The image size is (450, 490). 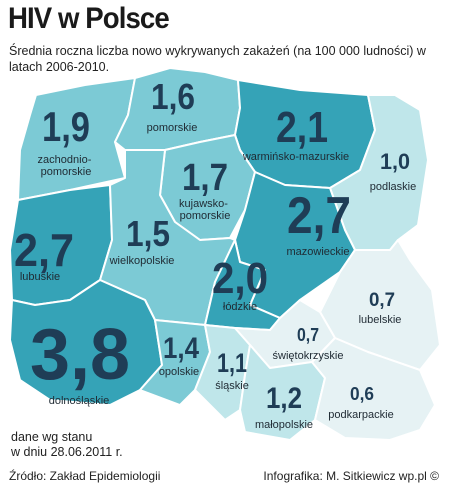 I want to click on credit-text: Infografika: M. Sitkiewicz wp.pl ©, so click(x=351, y=476).